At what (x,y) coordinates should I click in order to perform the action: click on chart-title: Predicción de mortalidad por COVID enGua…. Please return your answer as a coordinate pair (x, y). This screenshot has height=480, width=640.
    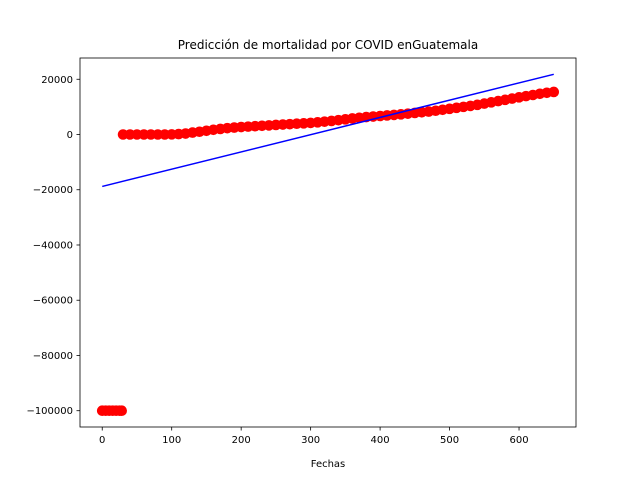
    Looking at the image, I should click on (328, 45).